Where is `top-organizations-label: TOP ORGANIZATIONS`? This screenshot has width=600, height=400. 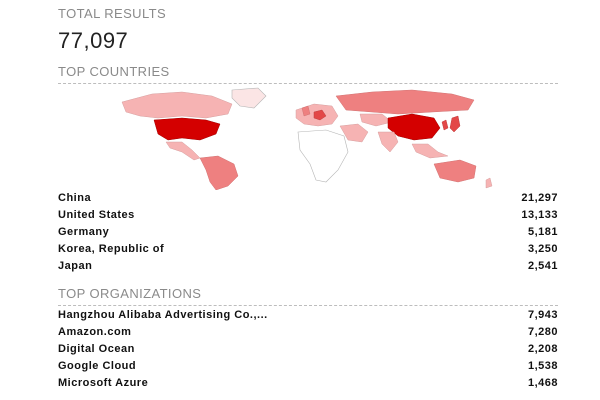
top-organizations-label: TOP ORGANIZATIONS is located at coordinates (308, 296).